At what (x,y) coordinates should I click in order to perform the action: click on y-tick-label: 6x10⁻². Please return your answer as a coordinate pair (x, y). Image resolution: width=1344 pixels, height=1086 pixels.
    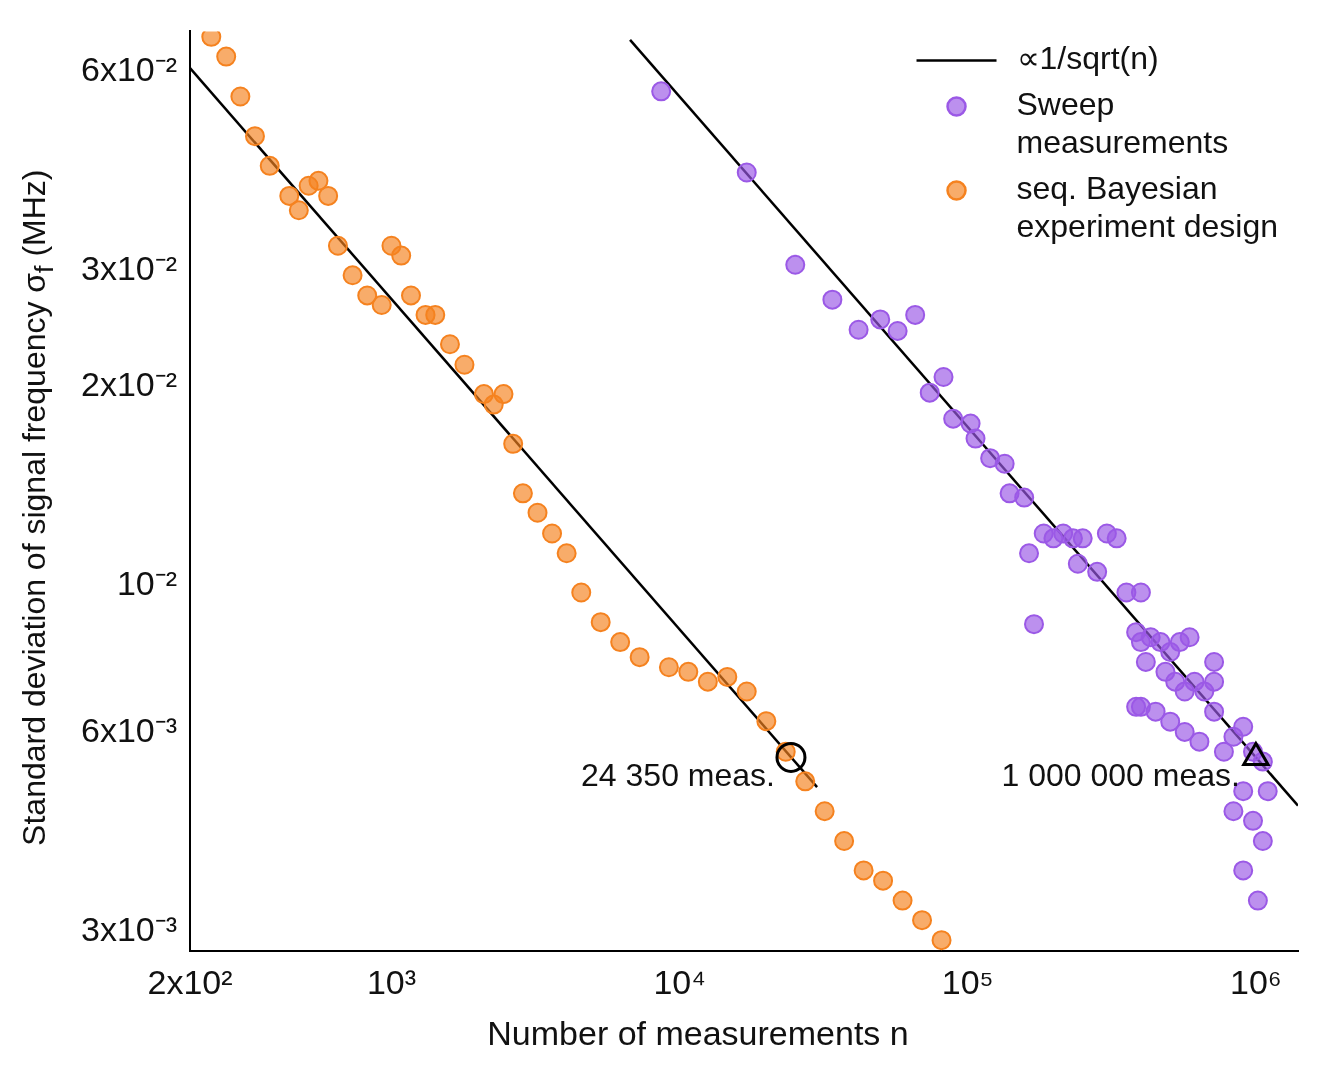
    Looking at the image, I should click on (129, 68).